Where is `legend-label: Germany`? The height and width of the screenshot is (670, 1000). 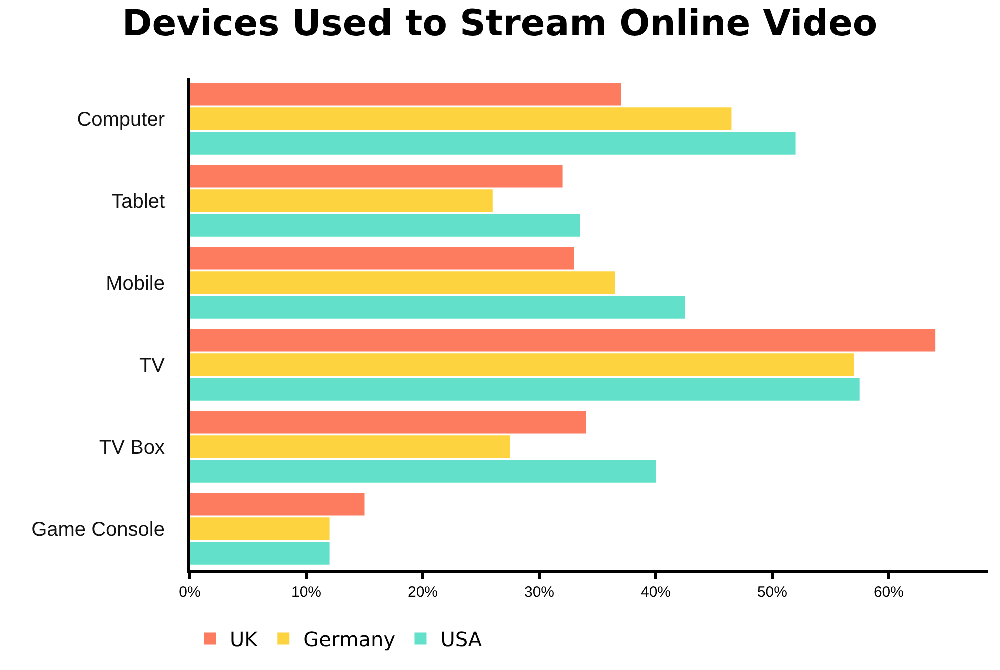
legend-label: Germany is located at coordinates (350, 640).